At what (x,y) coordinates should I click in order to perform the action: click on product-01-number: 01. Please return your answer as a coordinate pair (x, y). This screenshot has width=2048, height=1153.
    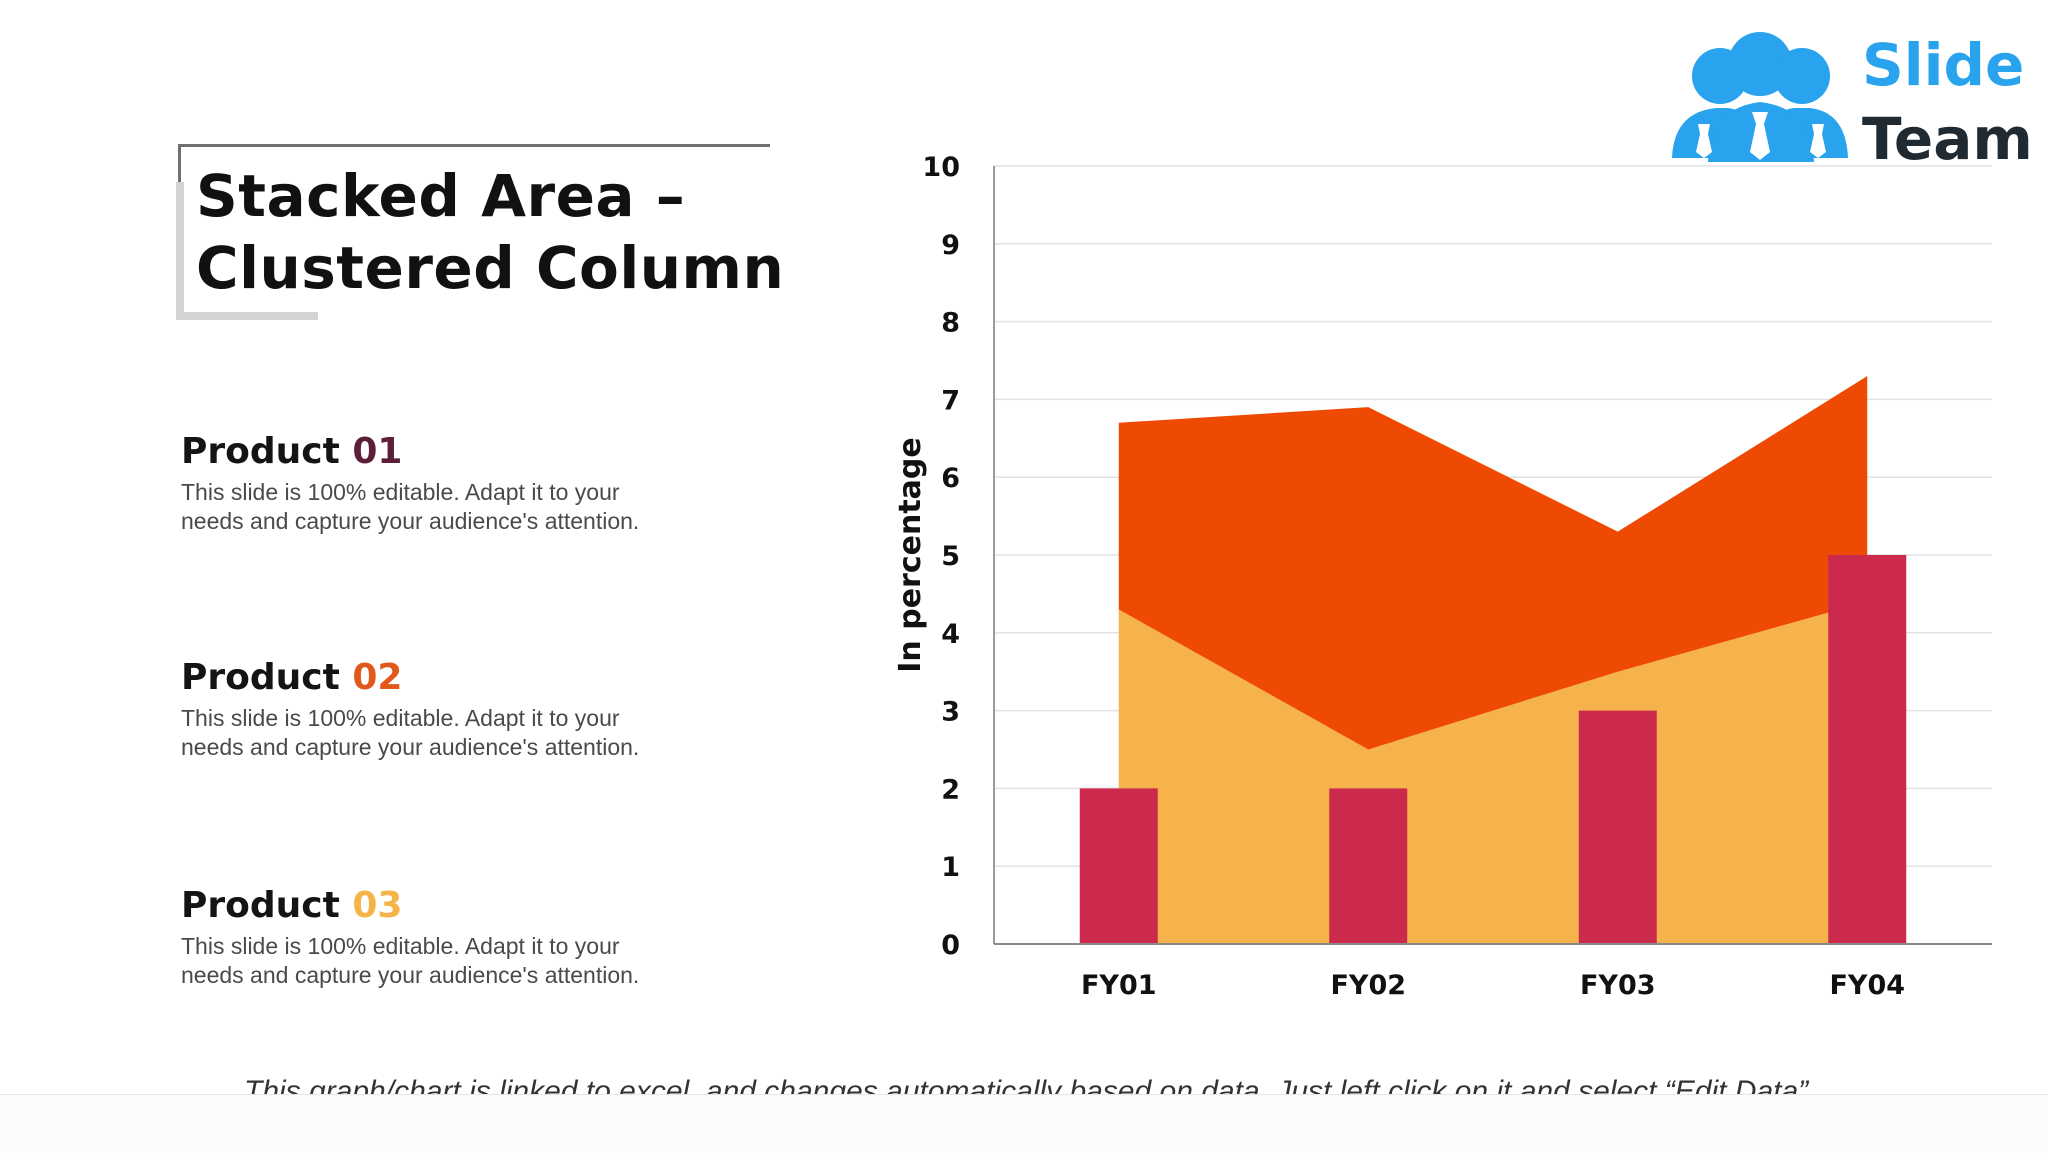
    Looking at the image, I should click on (377, 451).